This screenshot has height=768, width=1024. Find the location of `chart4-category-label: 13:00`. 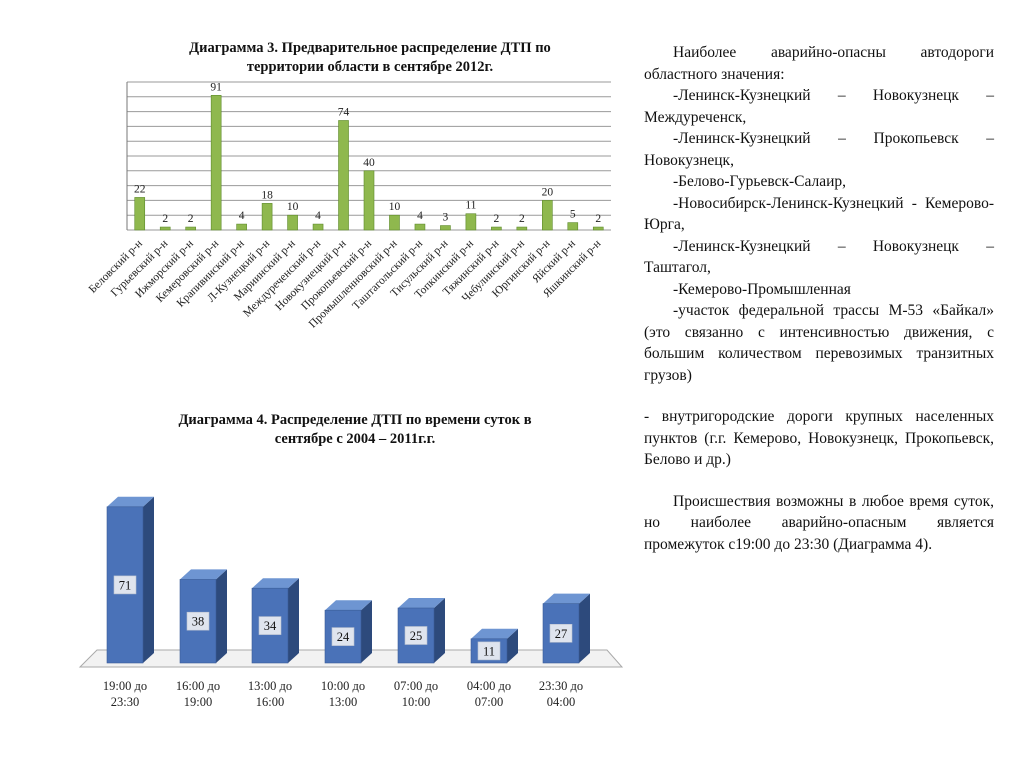

chart4-category-label: 13:00 is located at coordinates (343, 702).